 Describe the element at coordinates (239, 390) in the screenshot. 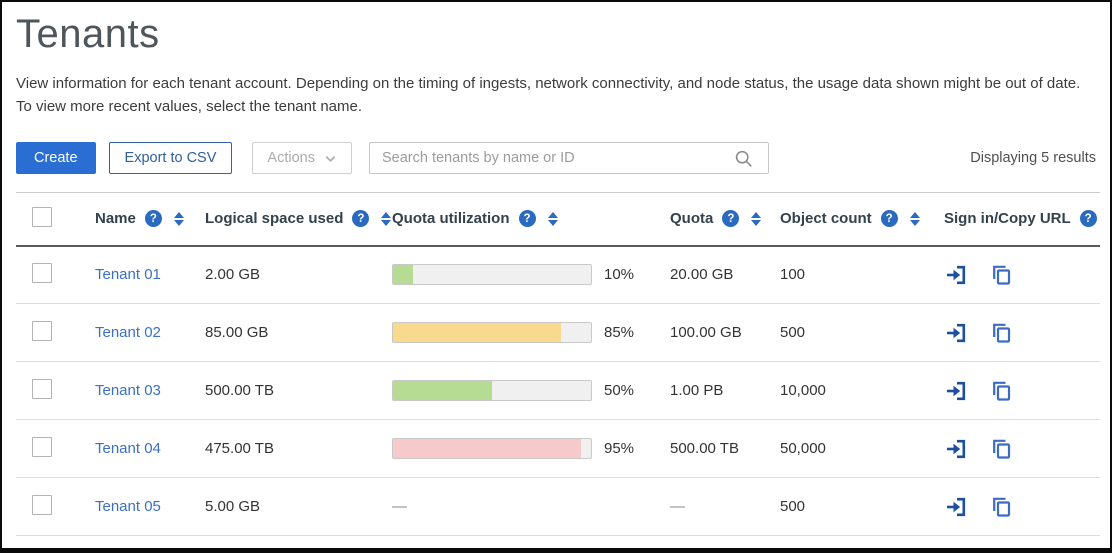

I see `logical-space-value: 500.00 TB` at that location.